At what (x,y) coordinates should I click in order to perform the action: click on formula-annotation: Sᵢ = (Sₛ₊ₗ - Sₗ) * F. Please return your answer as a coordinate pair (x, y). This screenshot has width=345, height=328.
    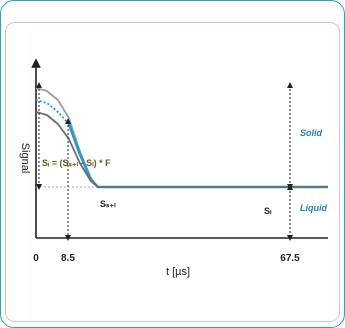
    Looking at the image, I should click on (76, 163).